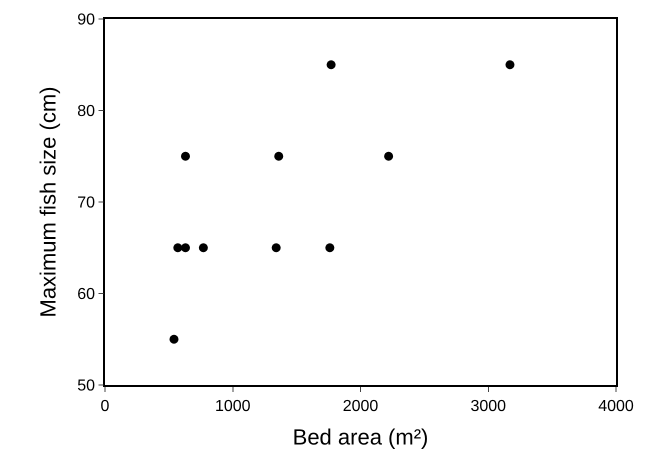 The height and width of the screenshot is (470, 651). What do you see at coordinates (86, 386) in the screenshot?
I see `y-tick-label: 50` at bounding box center [86, 386].